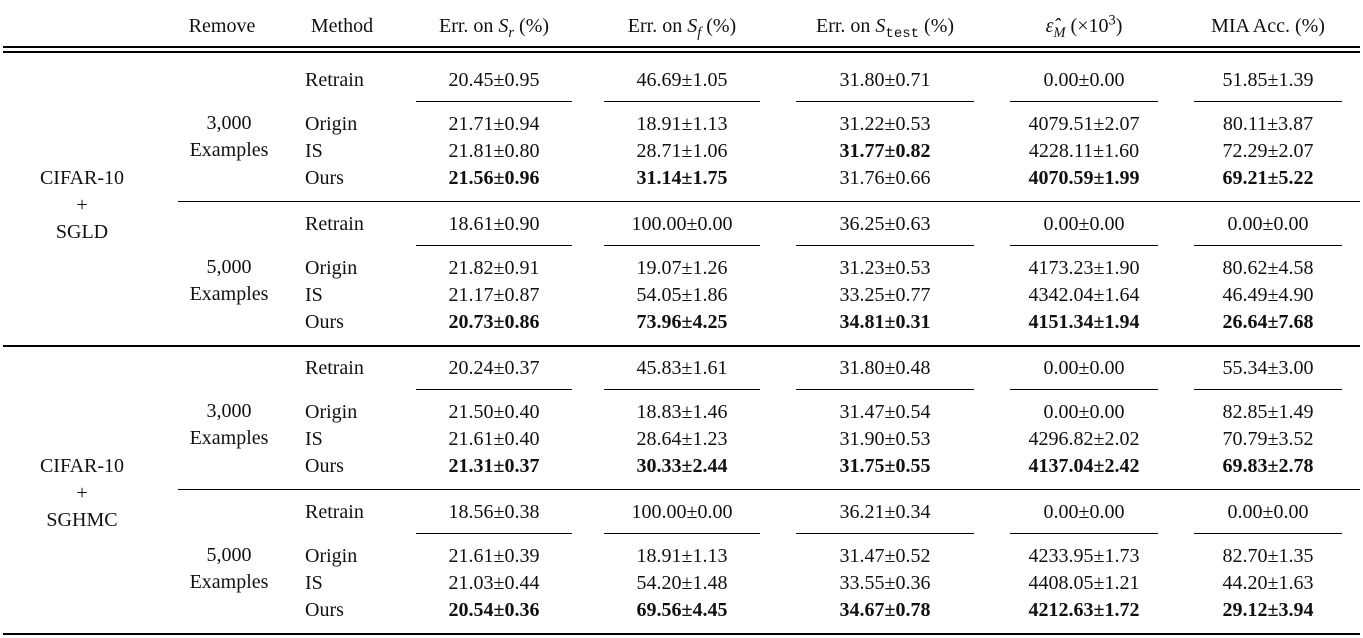 The height and width of the screenshot is (638, 1363). I want to click on cell-err-forget: 73.96±4.25, so click(682, 322).